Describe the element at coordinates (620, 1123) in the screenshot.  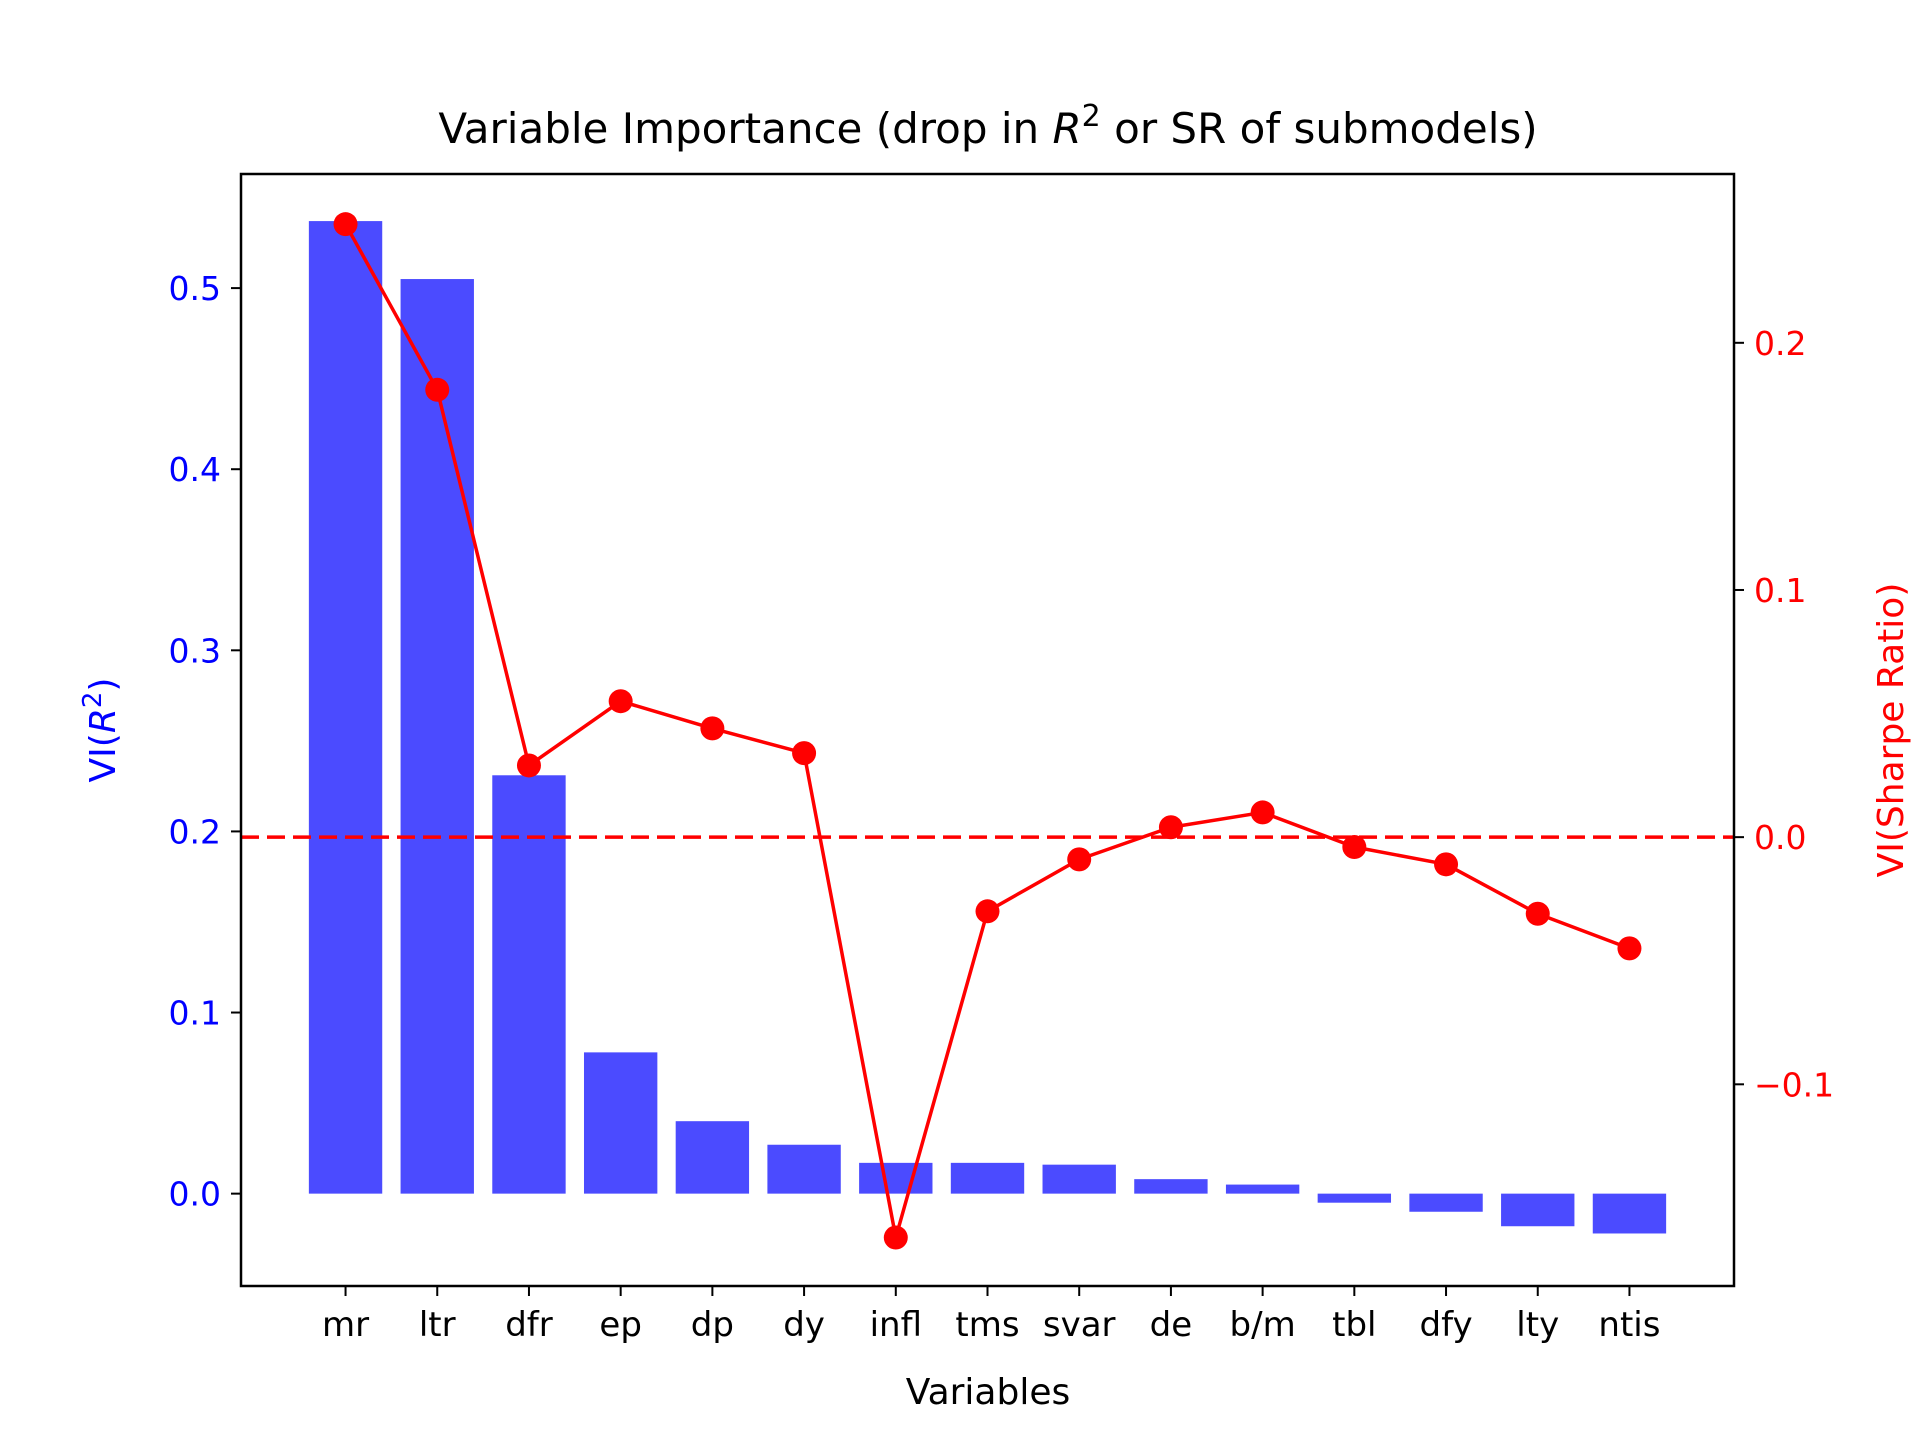
I see `bar-ep` at that location.